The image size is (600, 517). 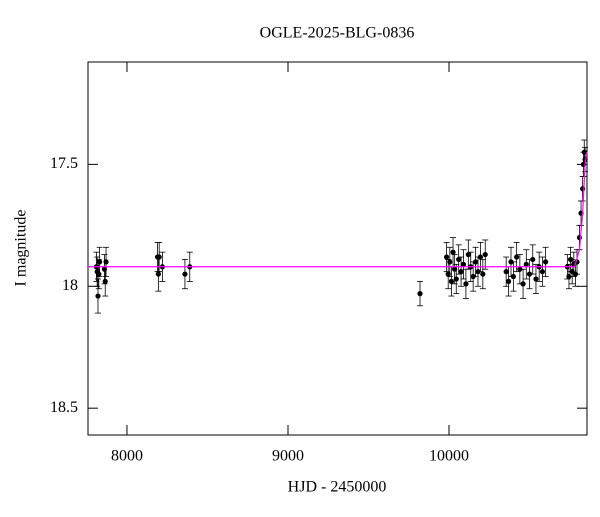 What do you see at coordinates (21, 248) in the screenshot?
I see `y-axis-label: I magnitude` at bounding box center [21, 248].